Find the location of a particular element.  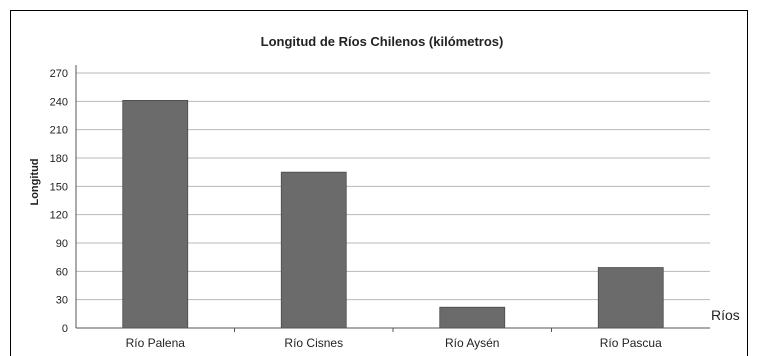

x-axis-label: Ríos is located at coordinates (725, 315).